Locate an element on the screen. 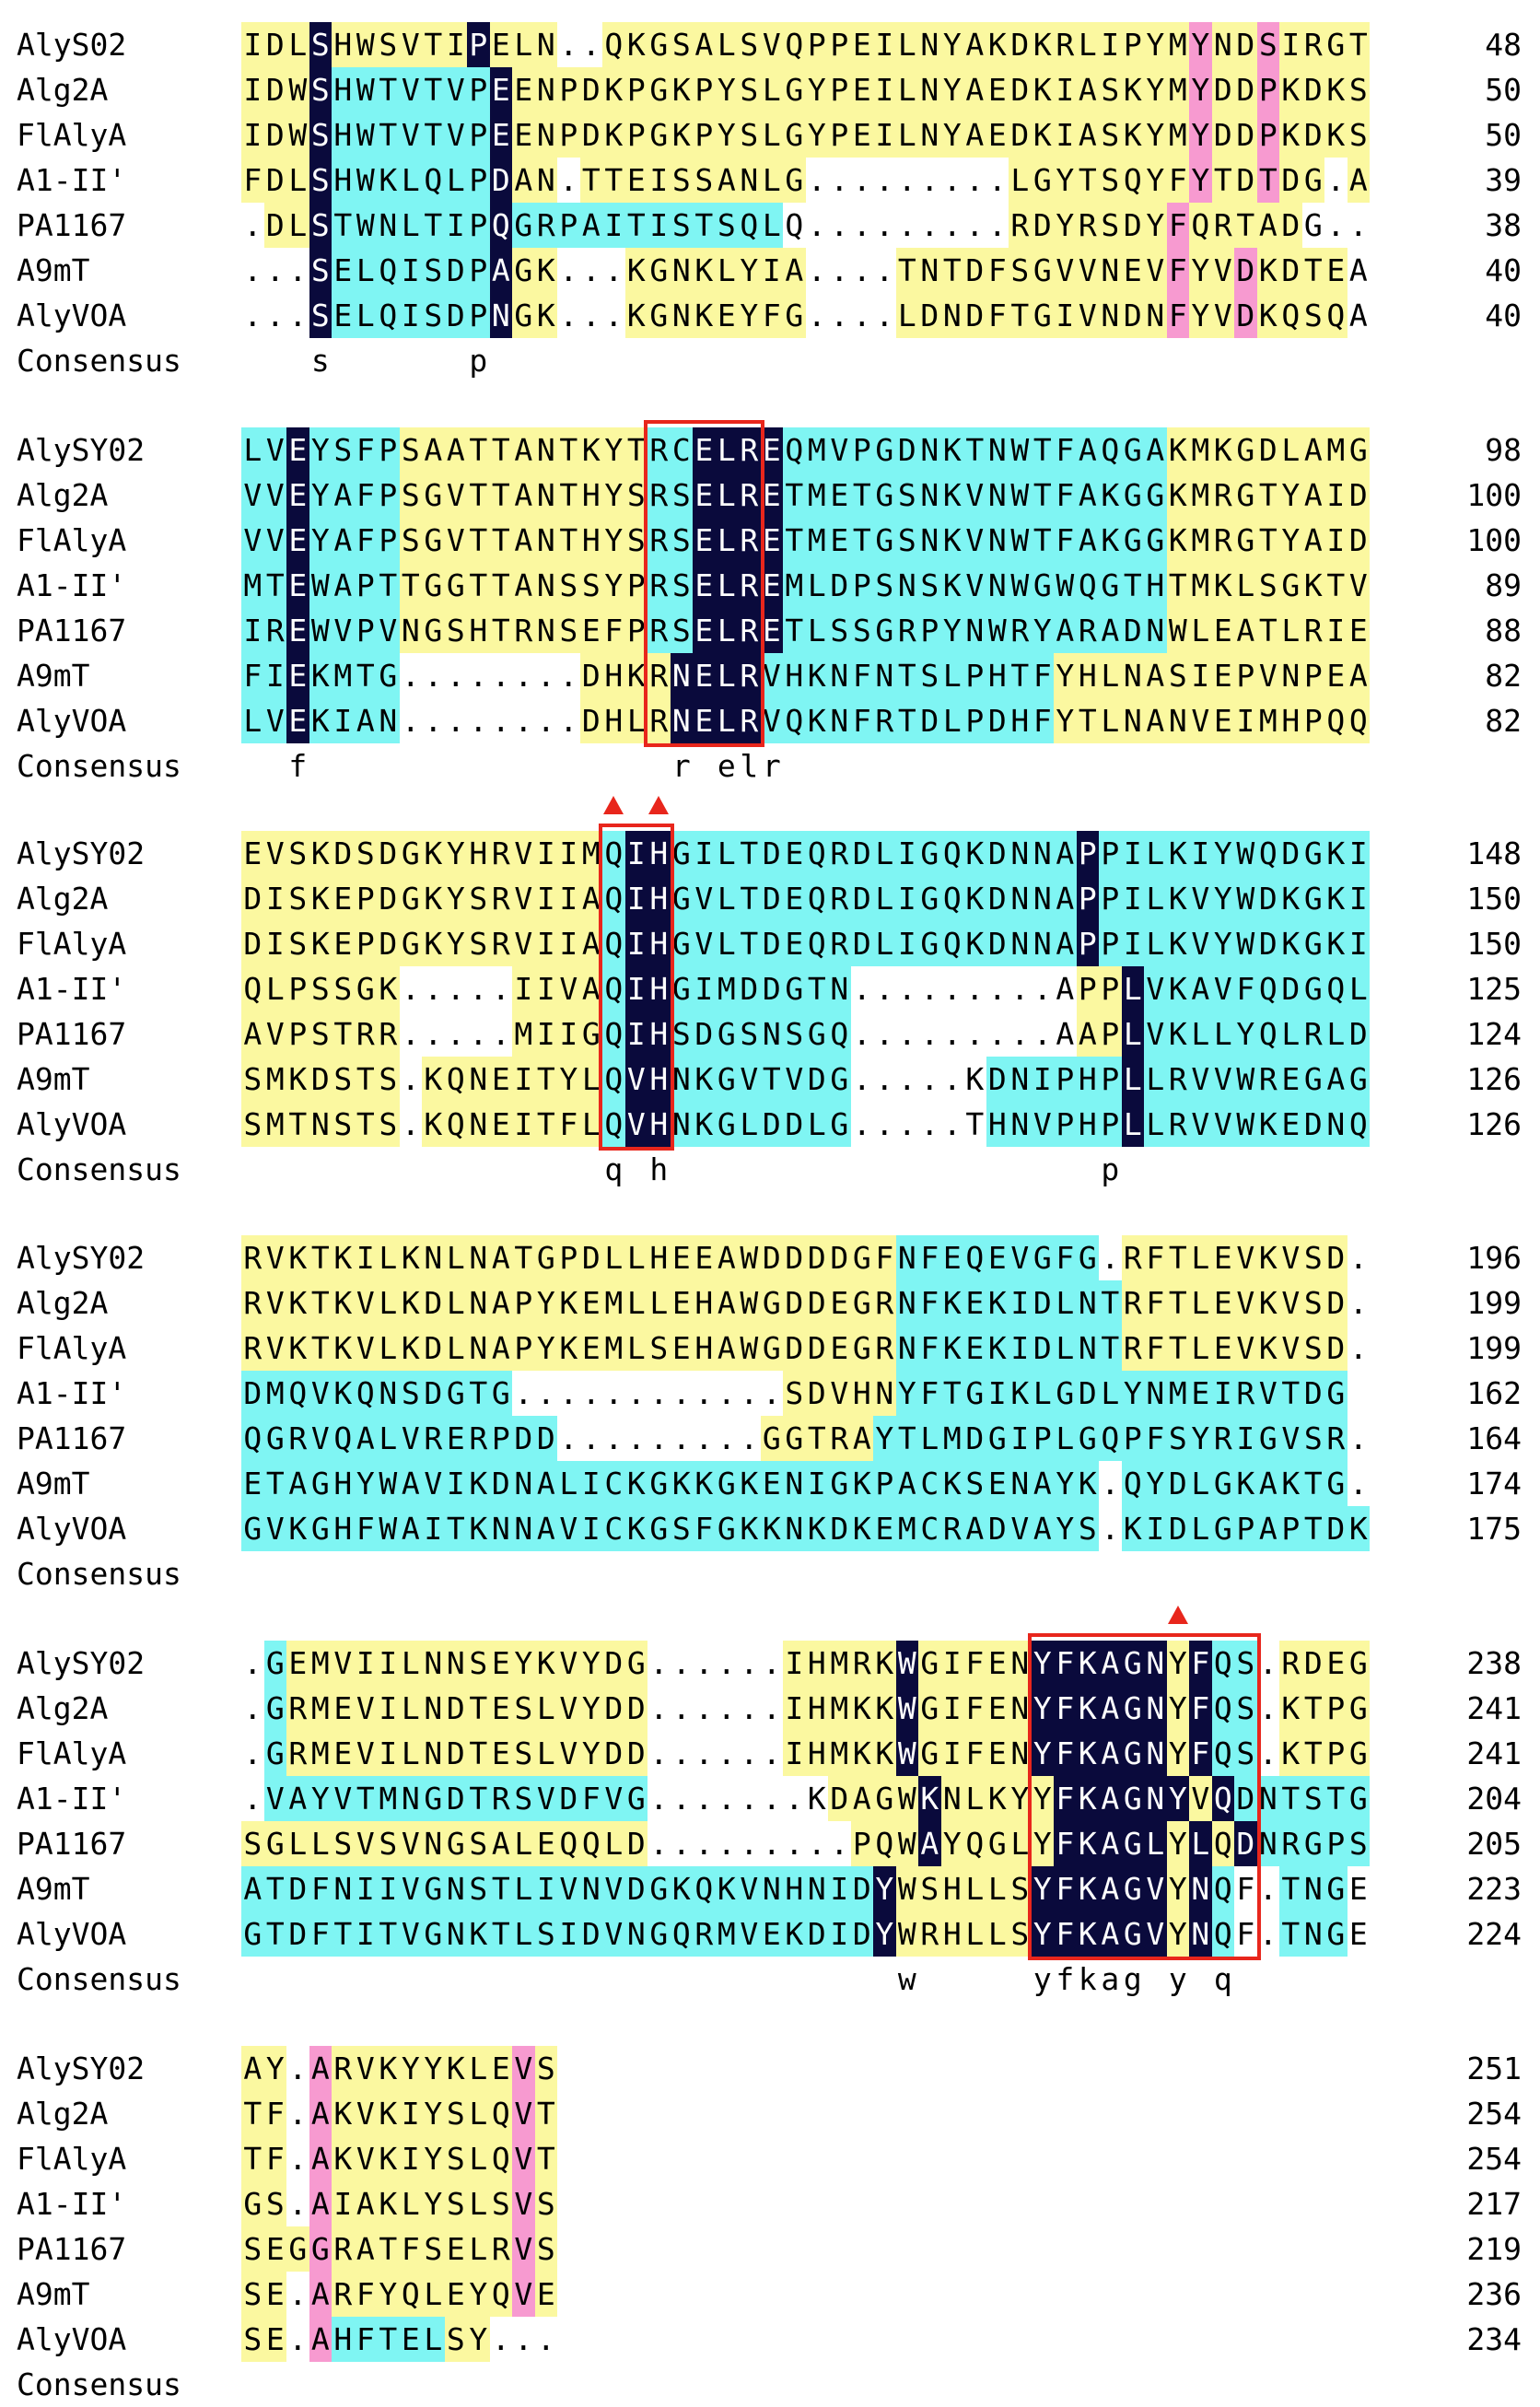 This screenshot has height=2407, width=1540. consensus-residue: r is located at coordinates (771, 766).